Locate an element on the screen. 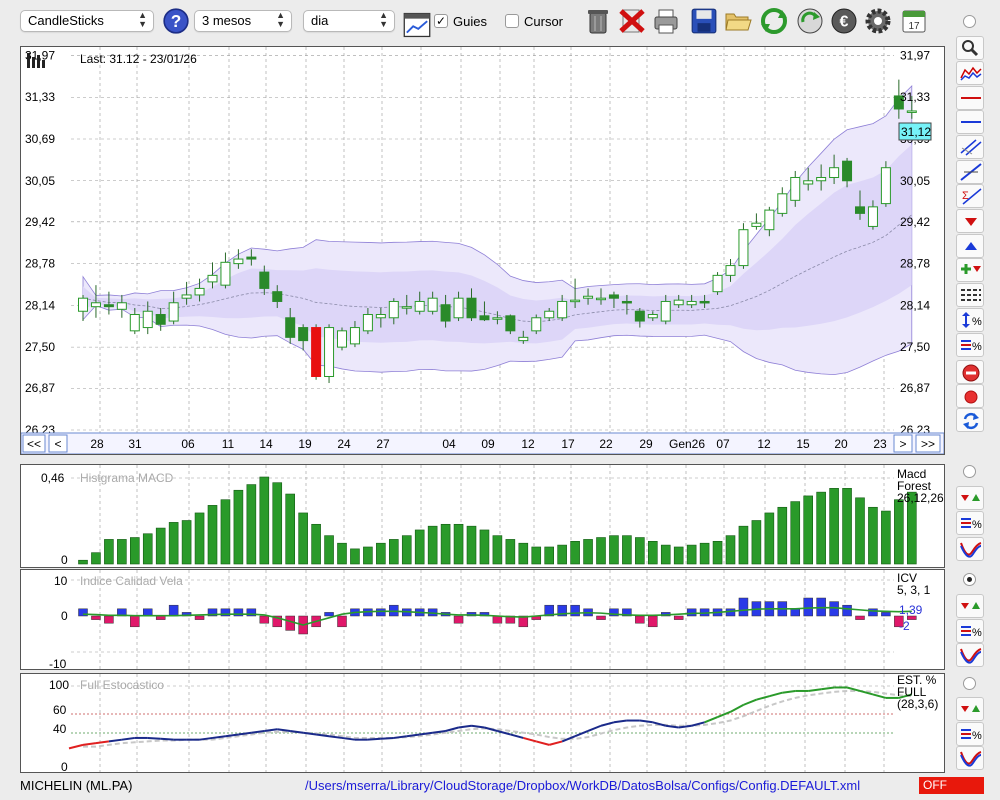  fibonacci-button: Σ is located at coordinates (970, 196).